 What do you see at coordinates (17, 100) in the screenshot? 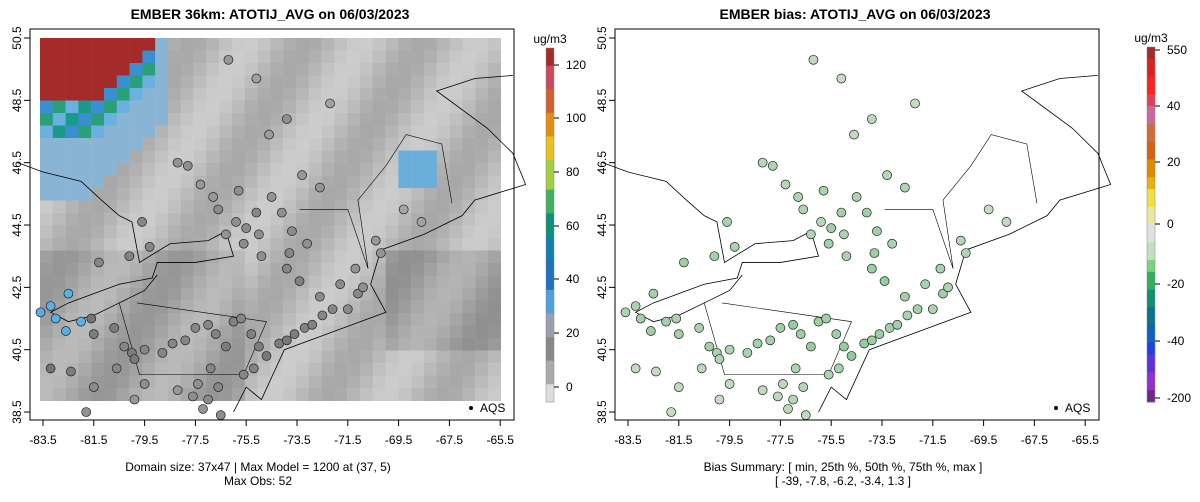
I see `y-tick-label: 48.5` at bounding box center [17, 100].